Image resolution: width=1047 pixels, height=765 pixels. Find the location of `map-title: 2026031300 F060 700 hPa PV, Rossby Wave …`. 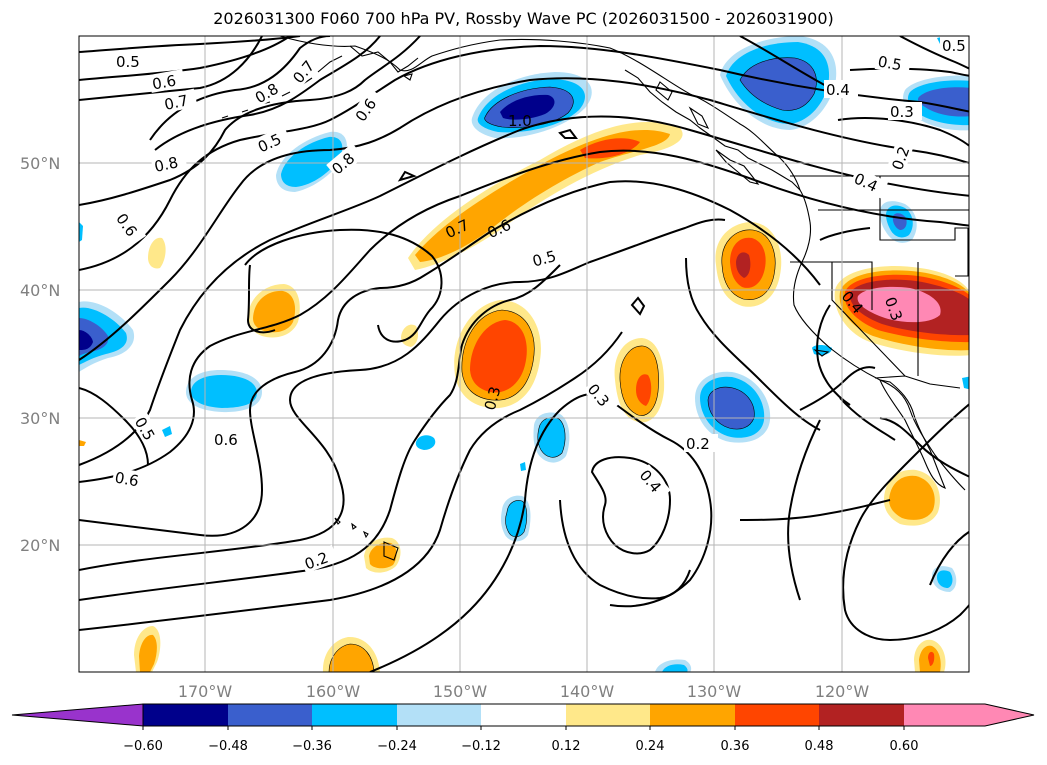

map-title: 2026031300 F060 700 hPa PV, Rossby Wave … is located at coordinates (523, 18).